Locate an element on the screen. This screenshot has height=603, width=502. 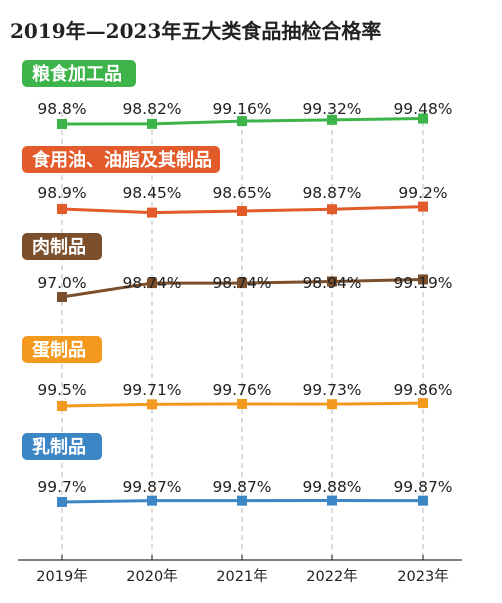
x-tick-label: 2023年 is located at coordinates (422, 576).